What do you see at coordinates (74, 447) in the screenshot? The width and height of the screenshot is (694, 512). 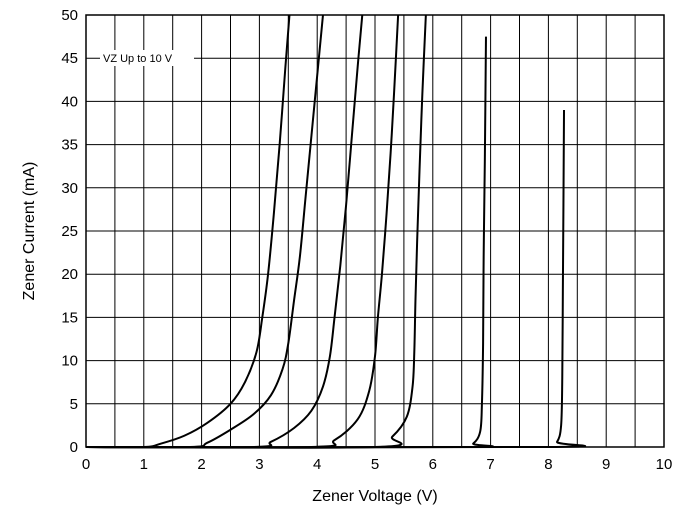 I see `y-tick-label: 0` at bounding box center [74, 447].